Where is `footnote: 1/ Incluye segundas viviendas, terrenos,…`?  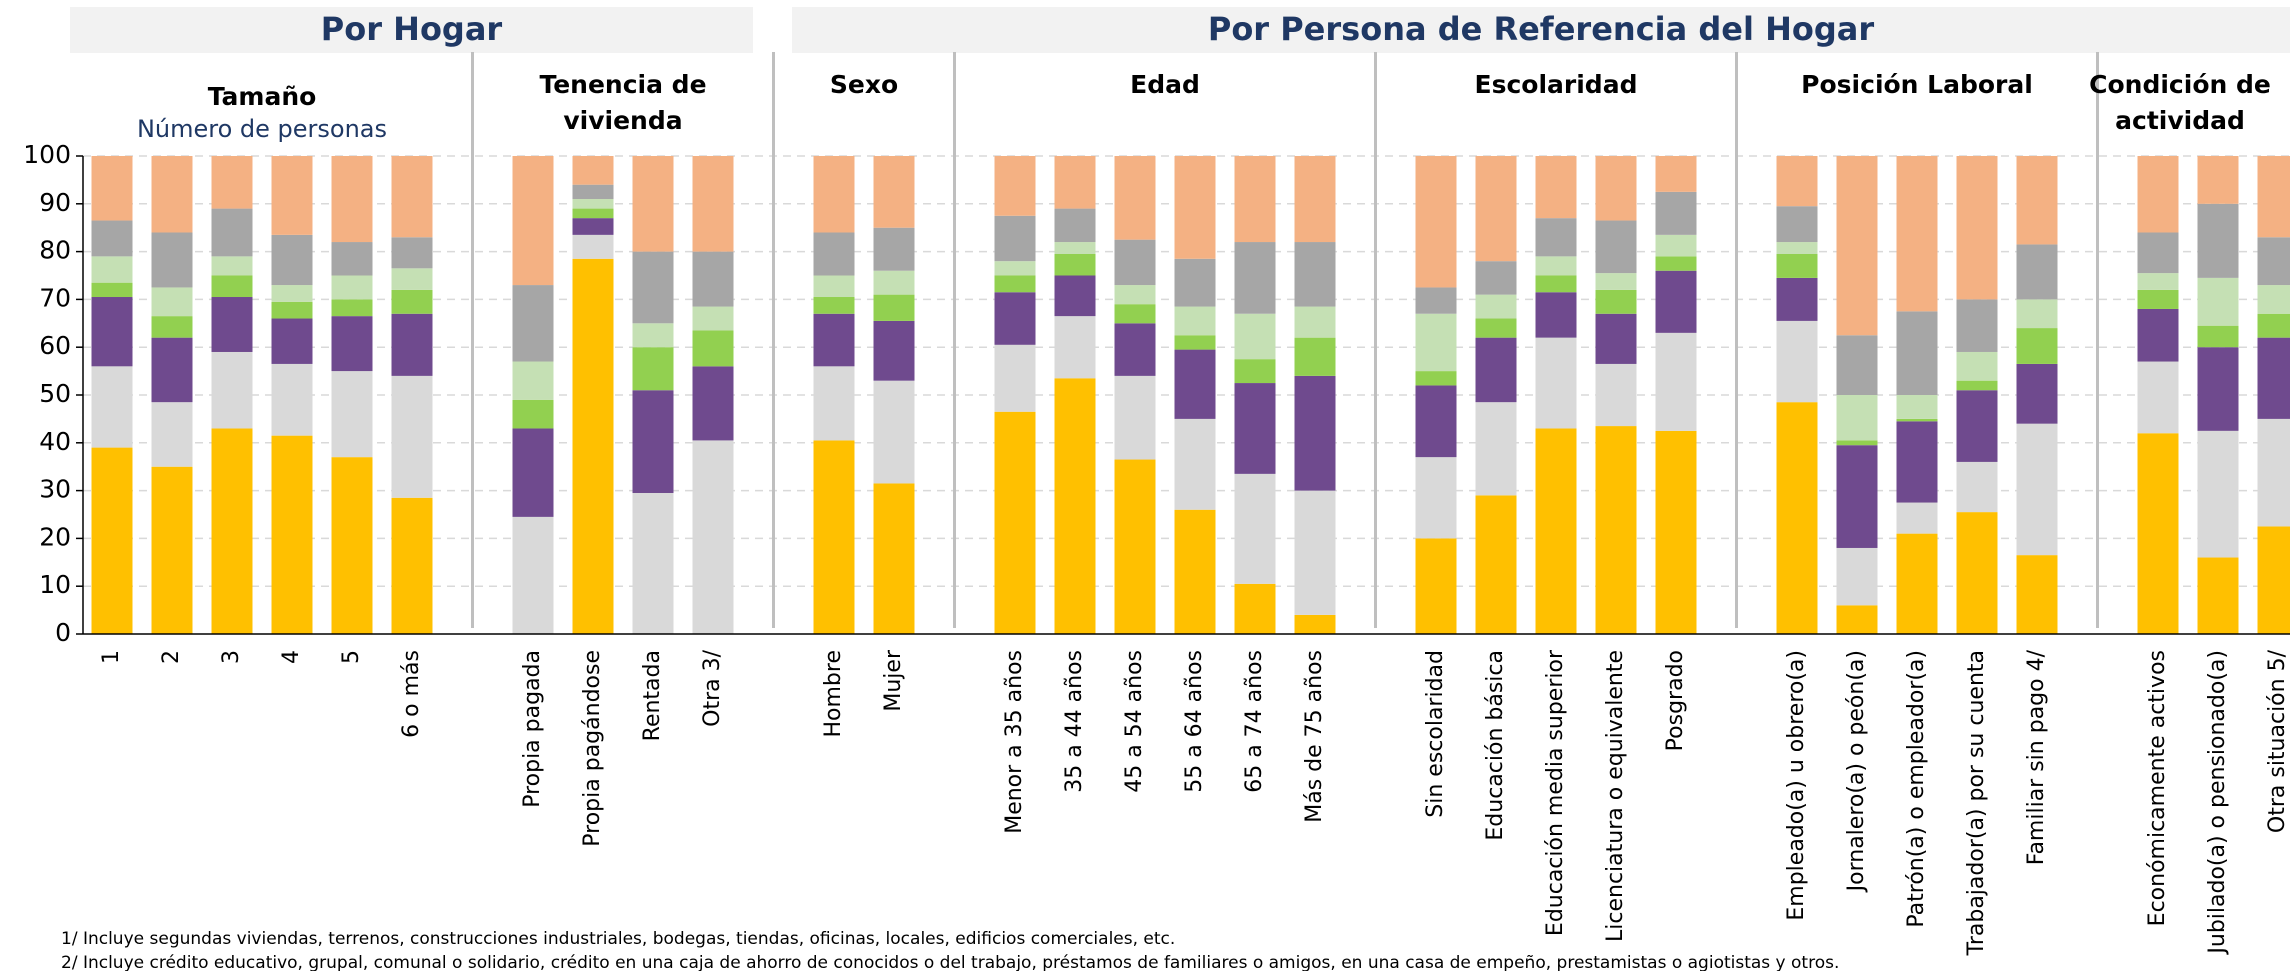
footnote: 1/ Incluye segundas viviendas, terrenos,… is located at coordinates (618, 939).